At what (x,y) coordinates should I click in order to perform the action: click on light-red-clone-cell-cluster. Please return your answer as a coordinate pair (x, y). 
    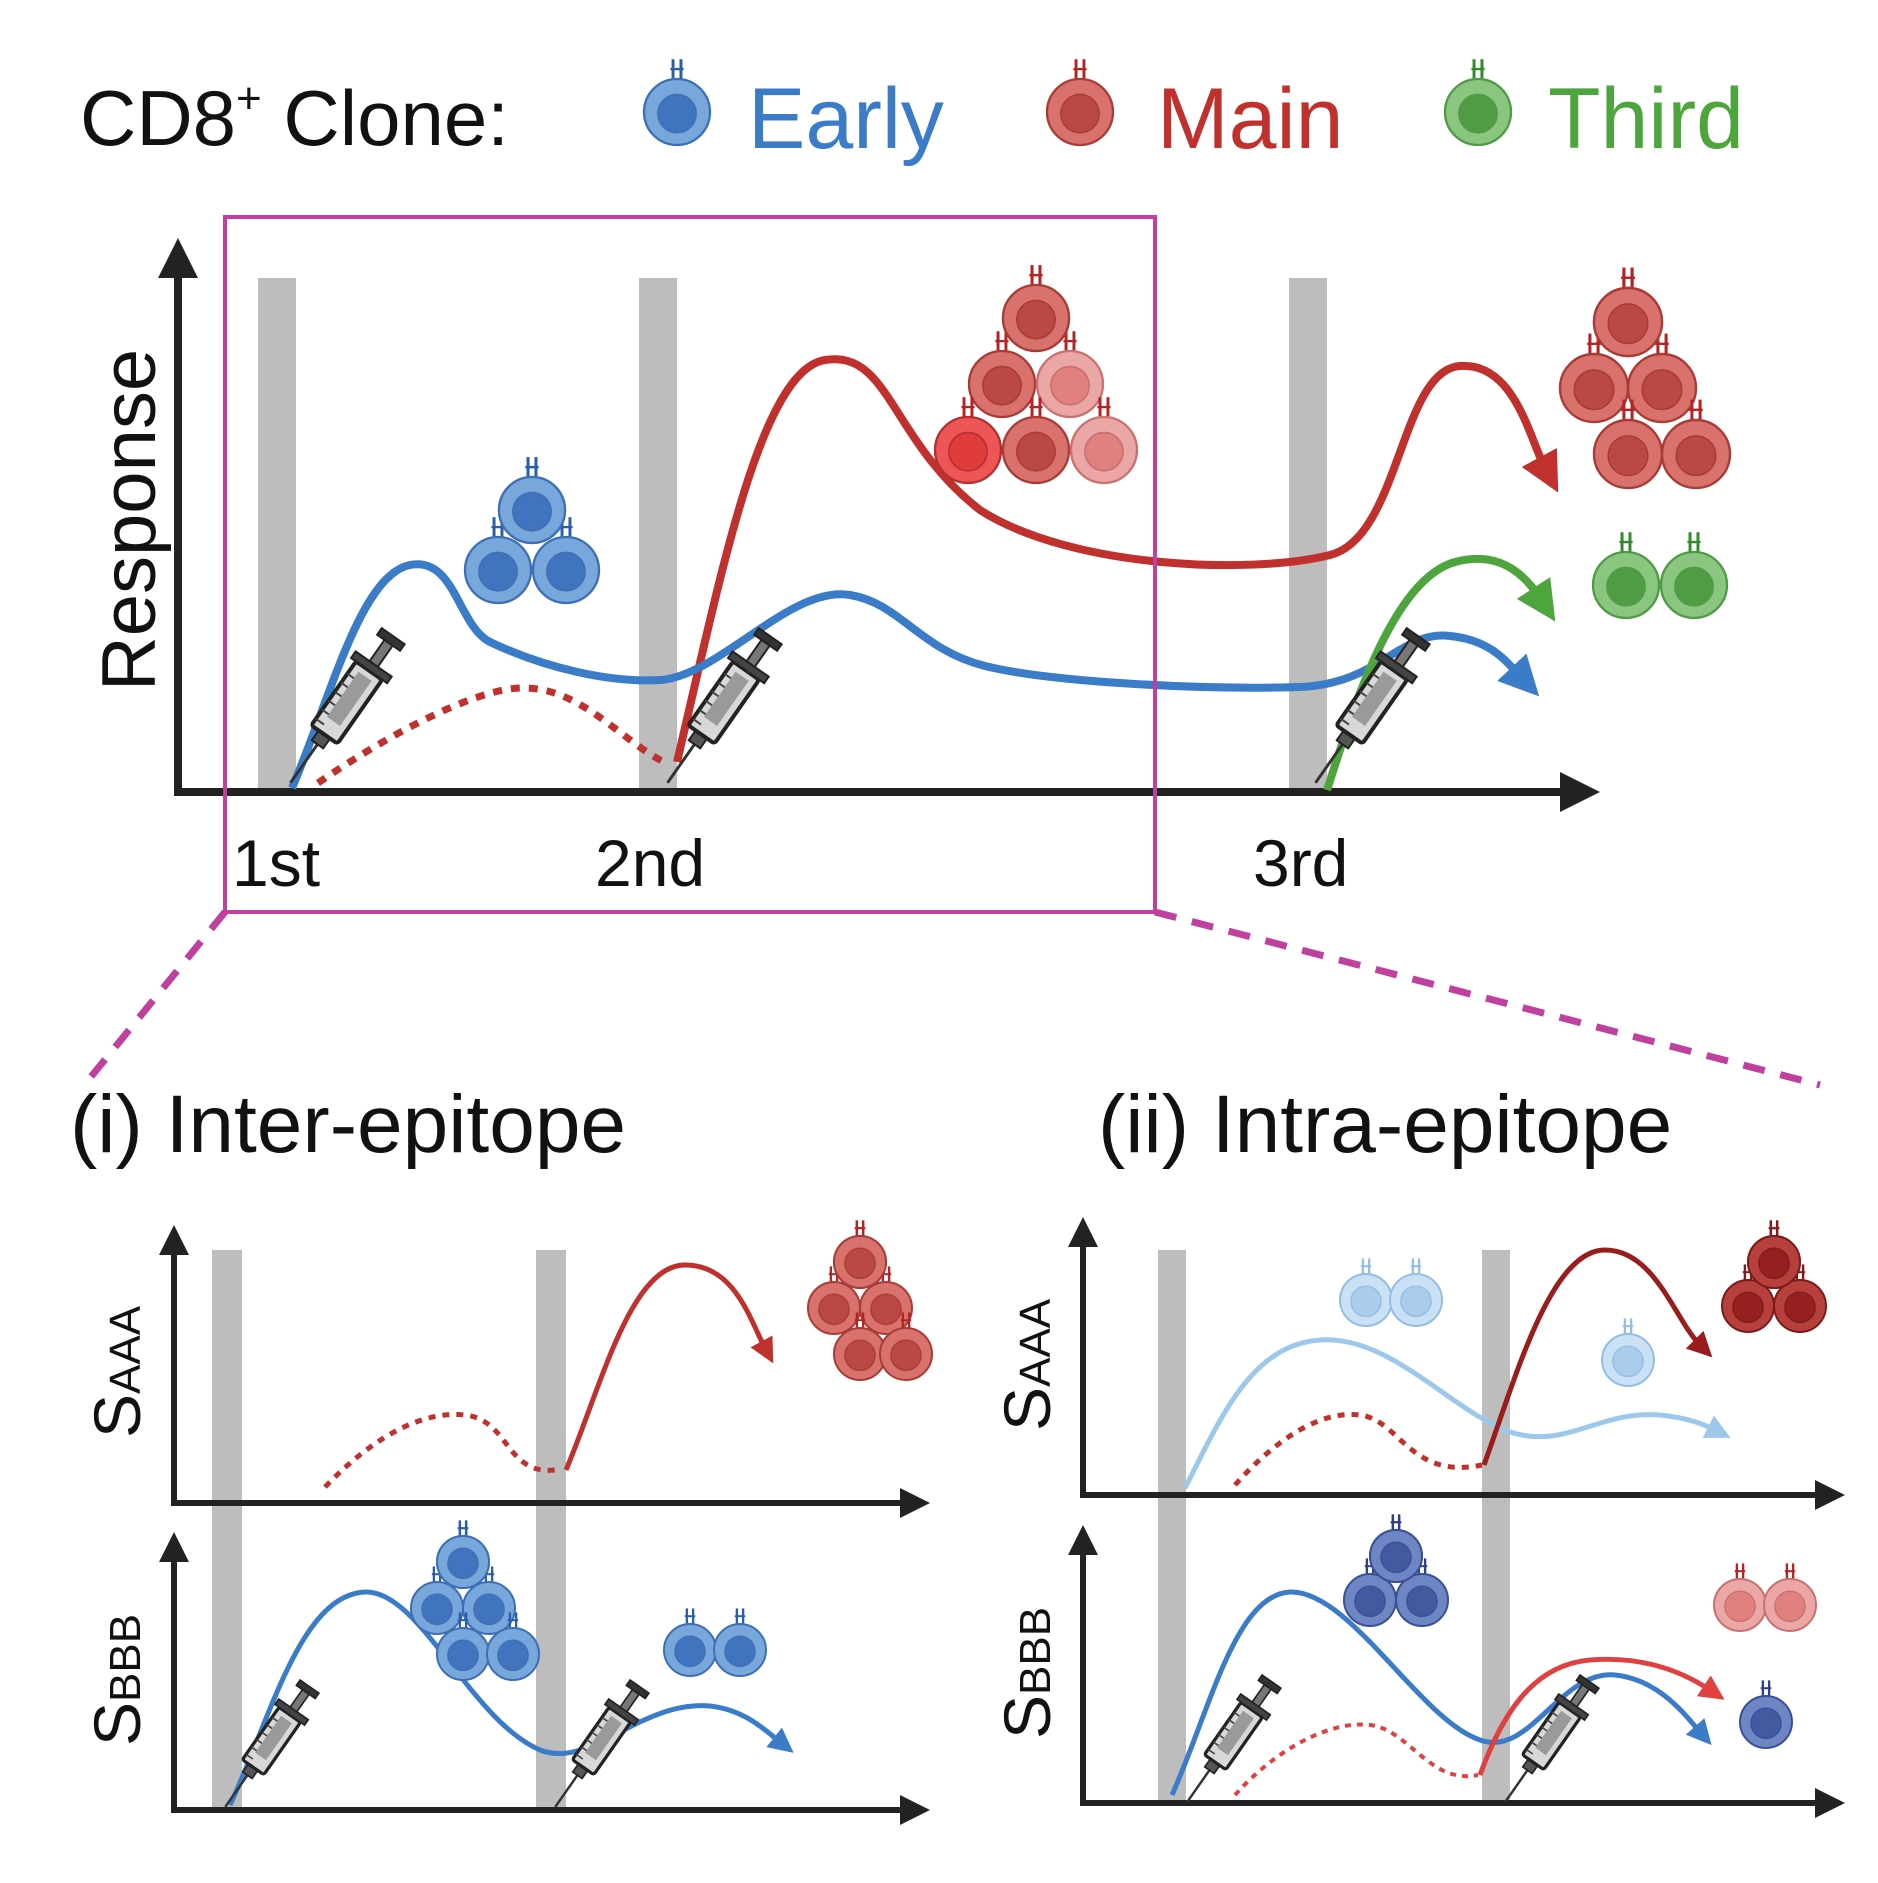
    Looking at the image, I should click on (1765, 1597).